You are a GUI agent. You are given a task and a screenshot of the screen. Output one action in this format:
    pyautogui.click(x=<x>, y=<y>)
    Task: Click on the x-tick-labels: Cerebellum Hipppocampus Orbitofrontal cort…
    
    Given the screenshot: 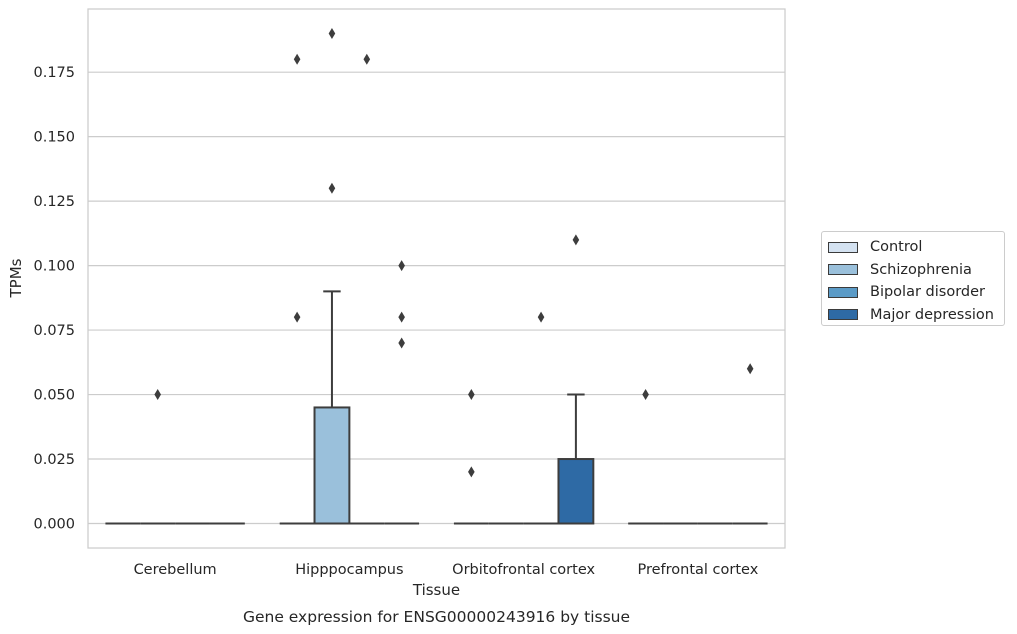 What is the action you would take?
    pyautogui.click(x=446, y=570)
    